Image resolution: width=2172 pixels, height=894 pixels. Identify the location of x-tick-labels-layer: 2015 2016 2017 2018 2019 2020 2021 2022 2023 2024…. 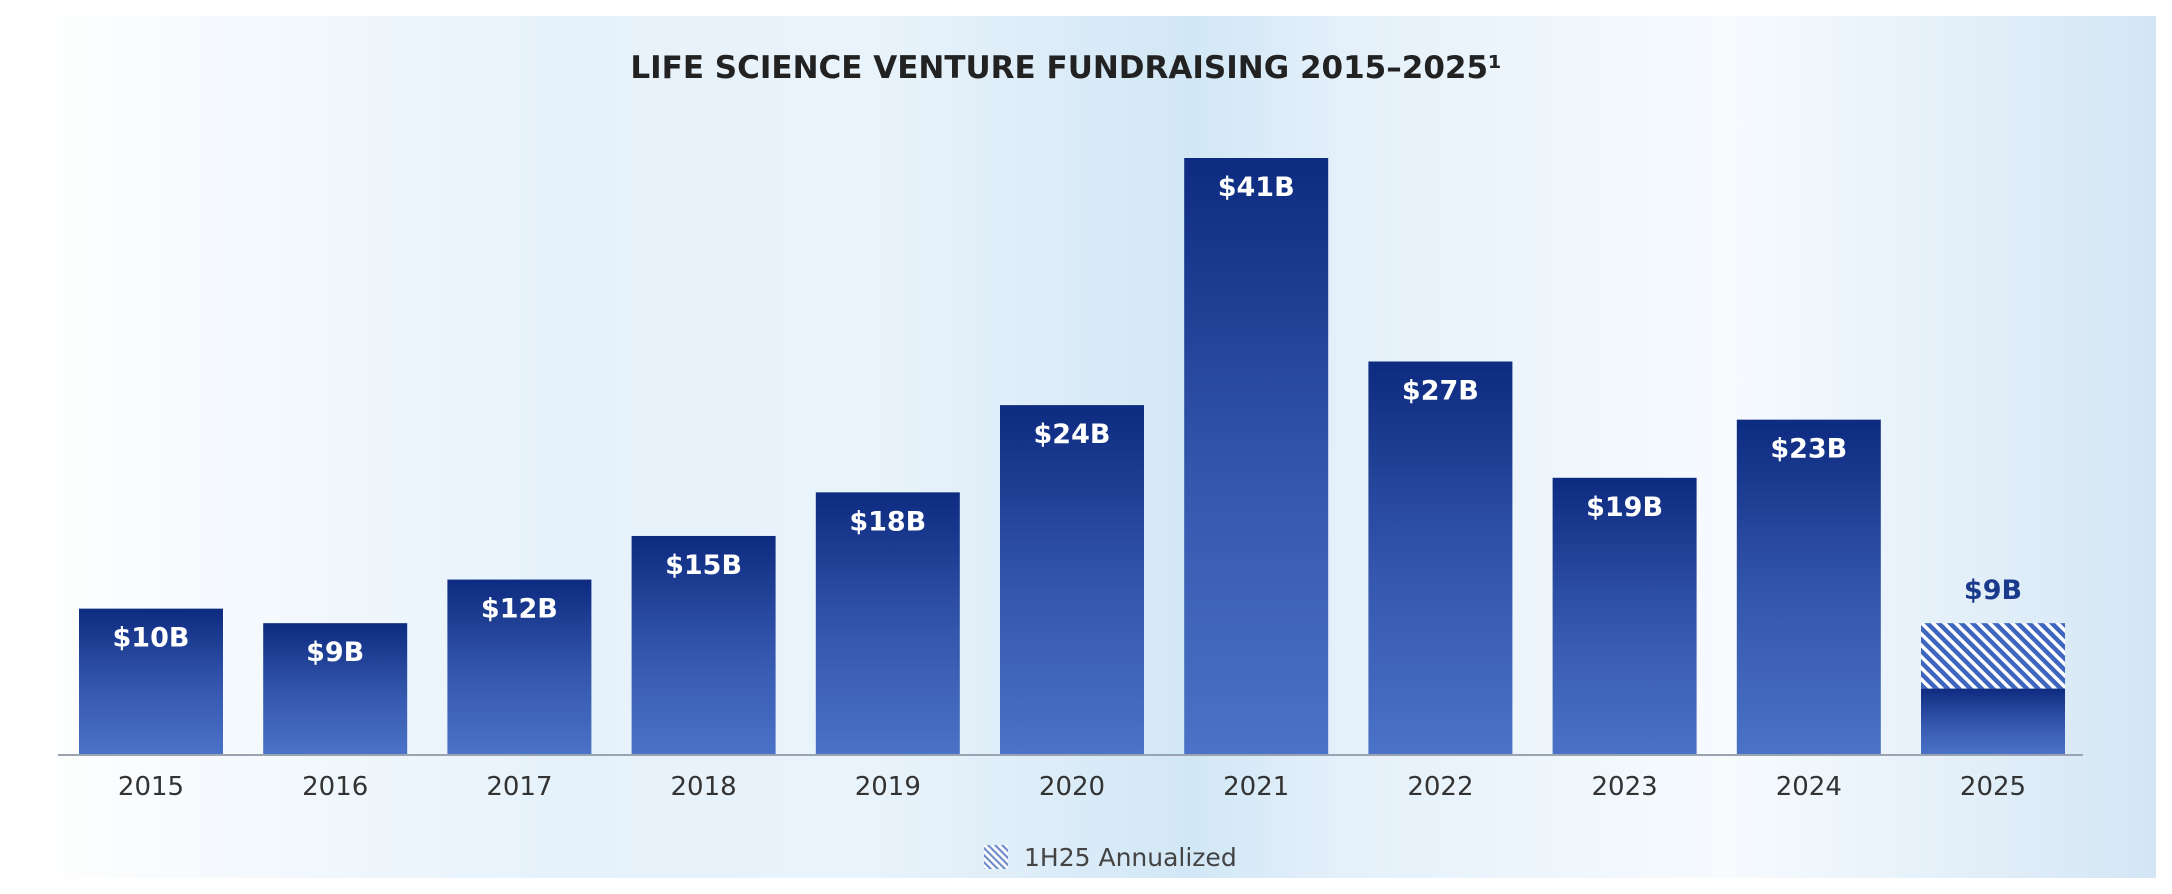
(1072, 787).